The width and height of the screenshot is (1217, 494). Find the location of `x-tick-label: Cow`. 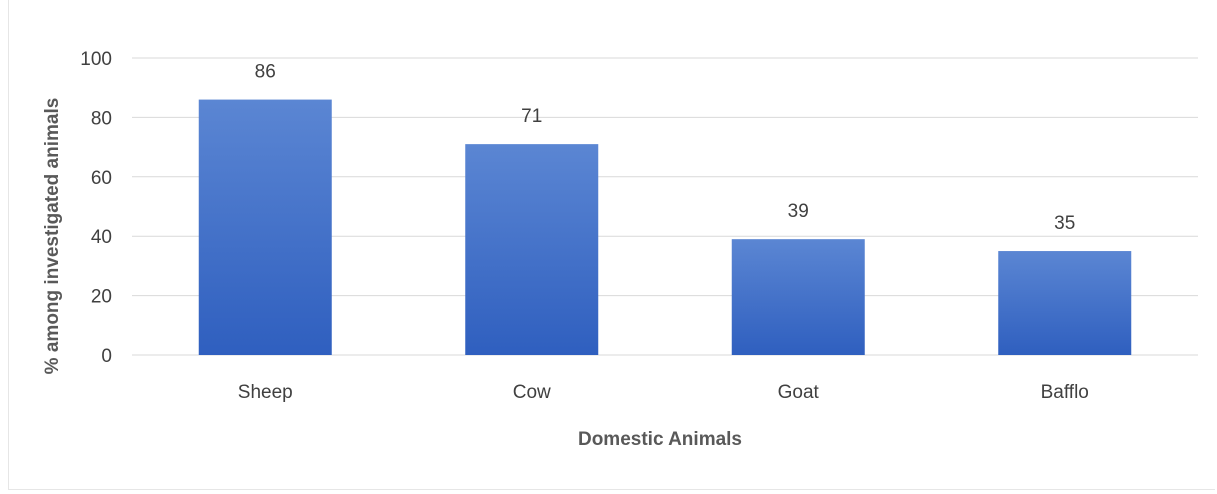

x-tick-label: Cow is located at coordinates (532, 392).